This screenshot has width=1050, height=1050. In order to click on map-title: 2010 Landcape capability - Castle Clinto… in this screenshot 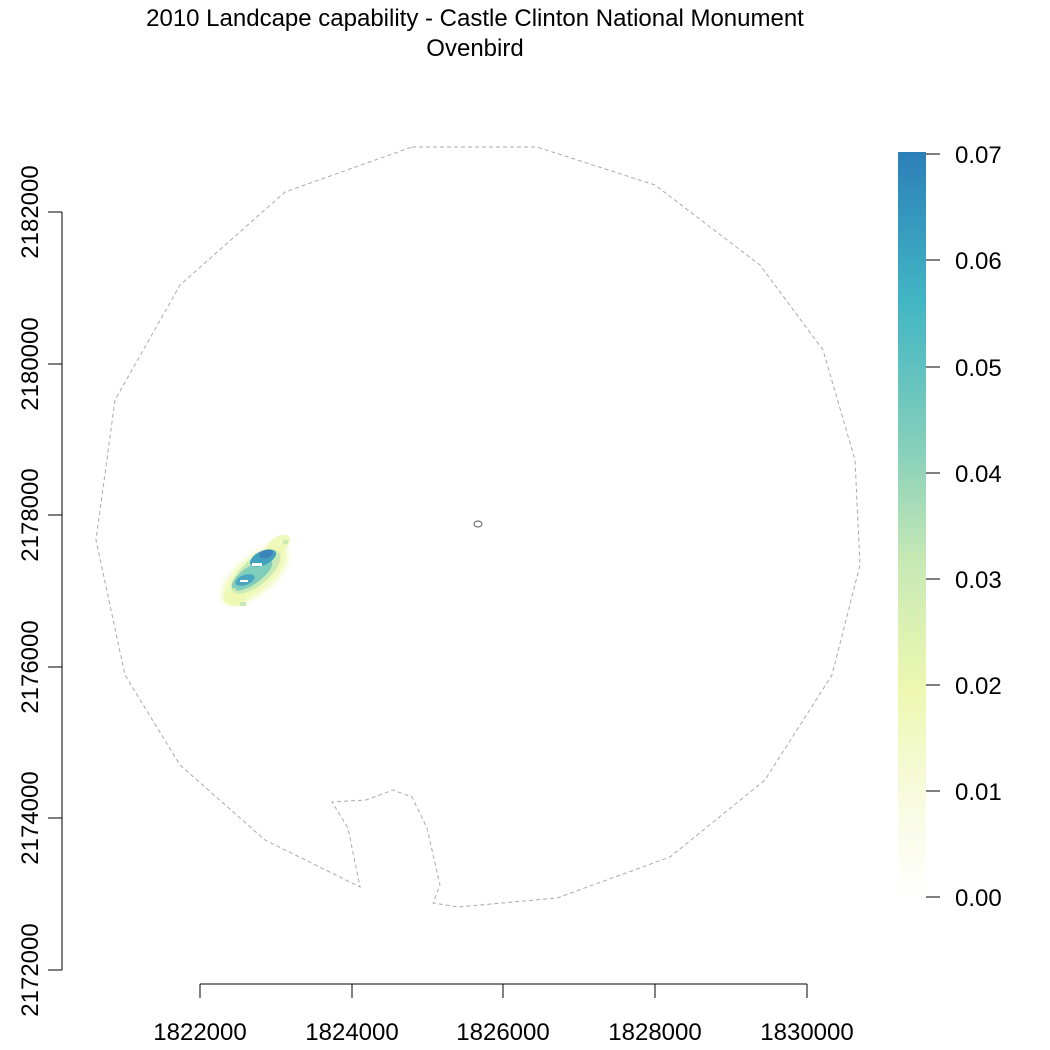, I will do `click(475, 18)`.